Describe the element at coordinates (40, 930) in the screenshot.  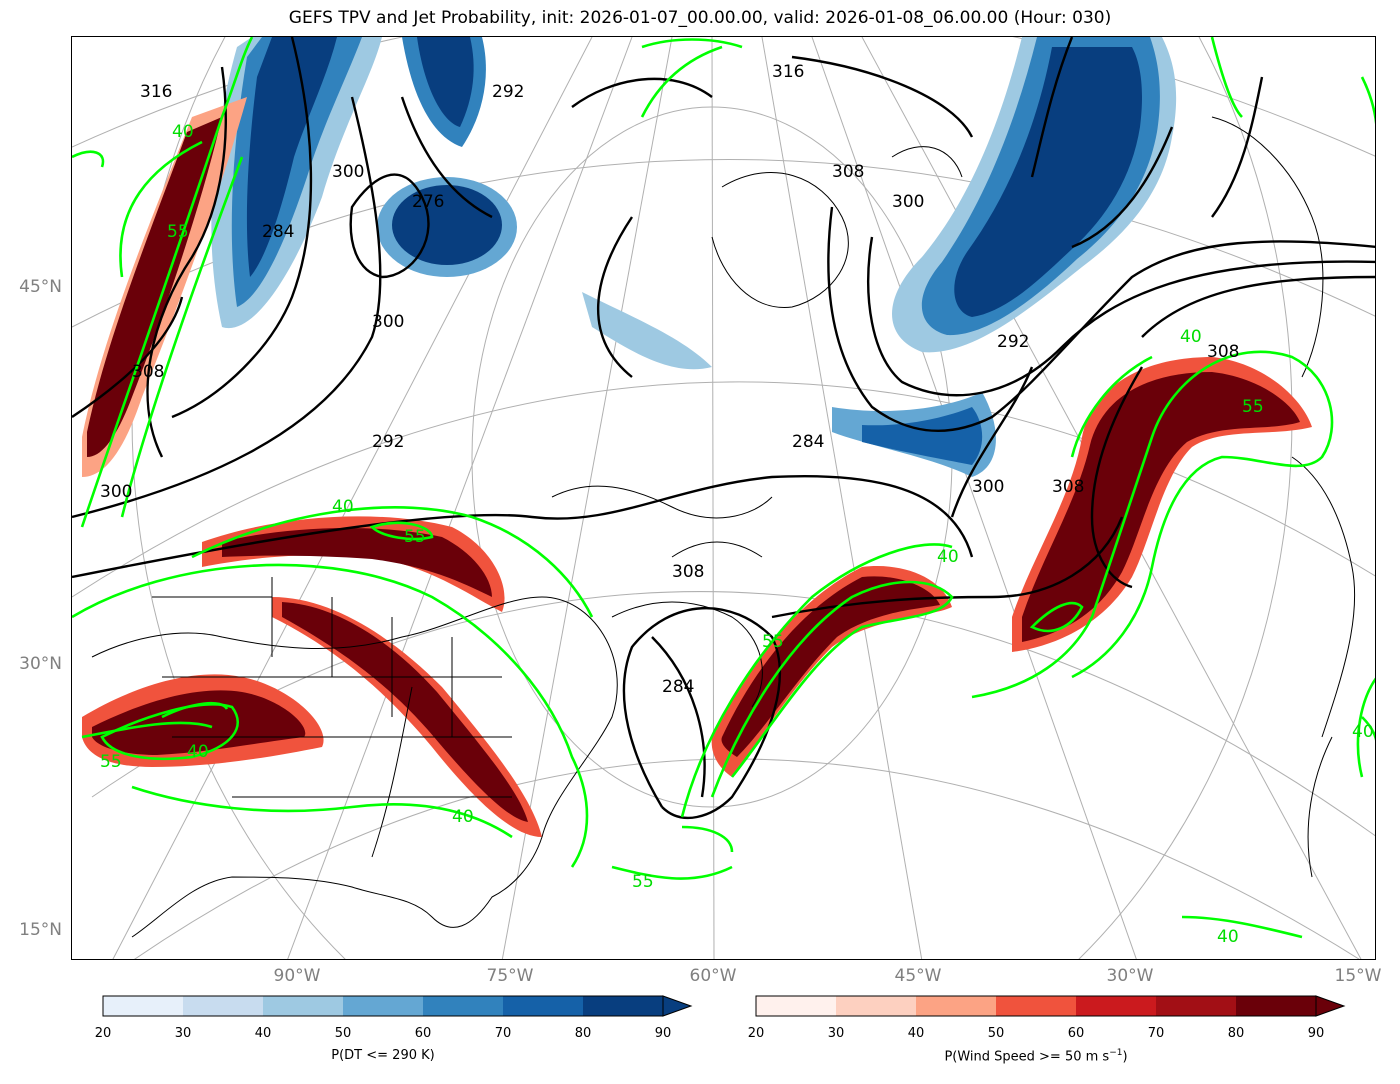
I see `lat-label-15n: 15°N` at that location.